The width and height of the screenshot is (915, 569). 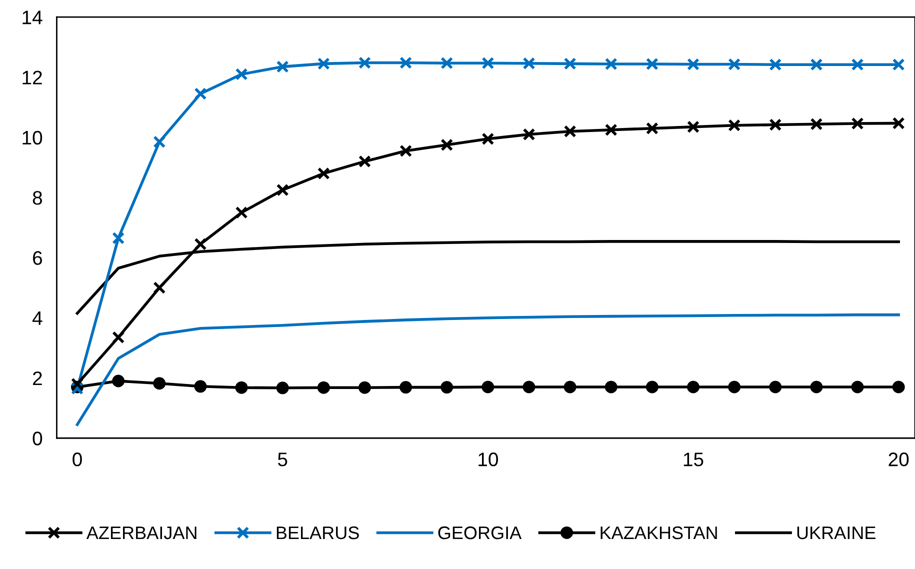 What do you see at coordinates (37, 439) in the screenshot?
I see `y-tick-label: 0` at bounding box center [37, 439].